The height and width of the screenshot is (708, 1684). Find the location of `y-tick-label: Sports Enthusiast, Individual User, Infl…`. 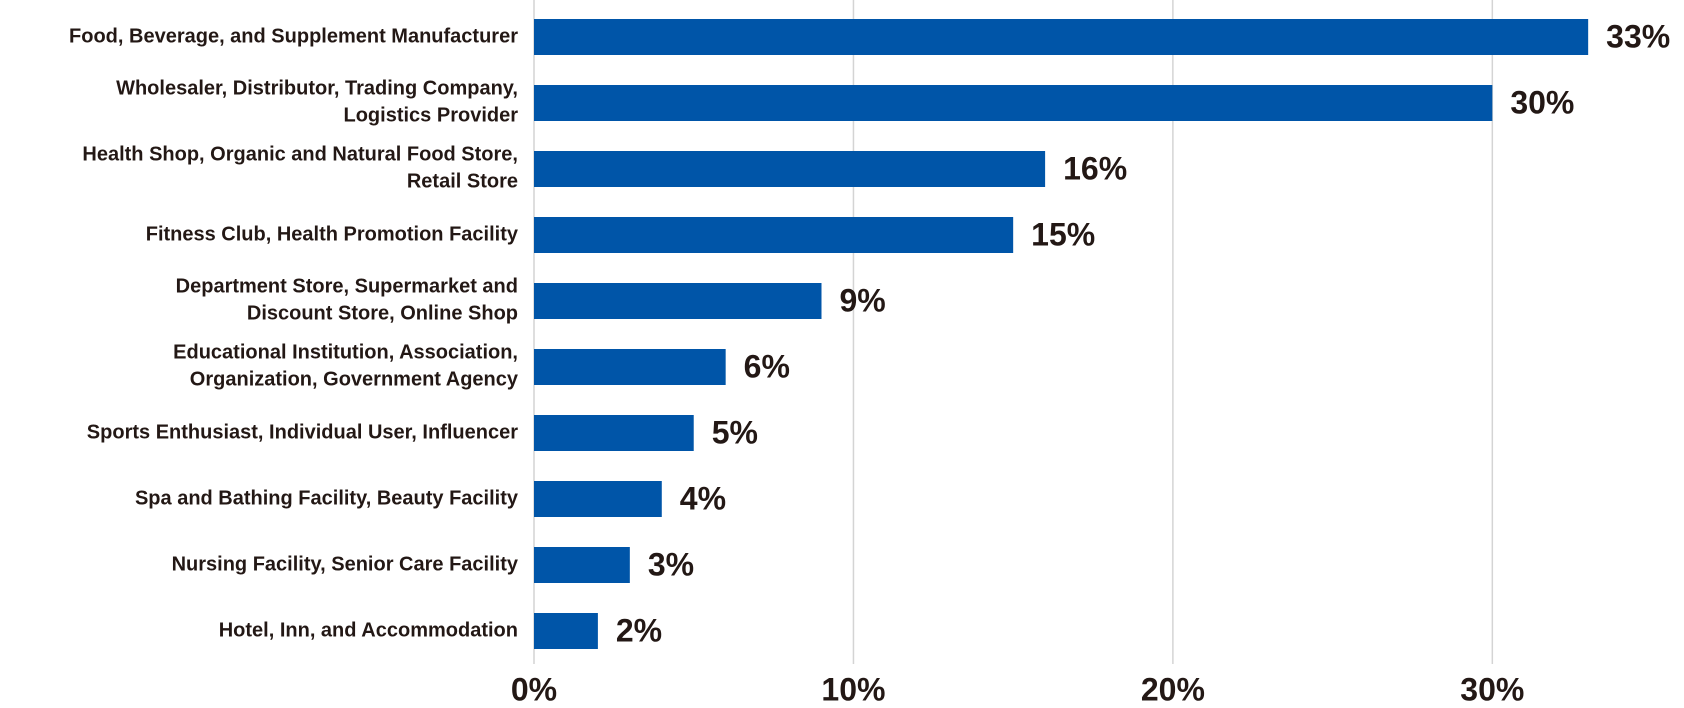

y-tick-label: Sports Enthusiast, Individual User, Infl… is located at coordinates (302, 432).